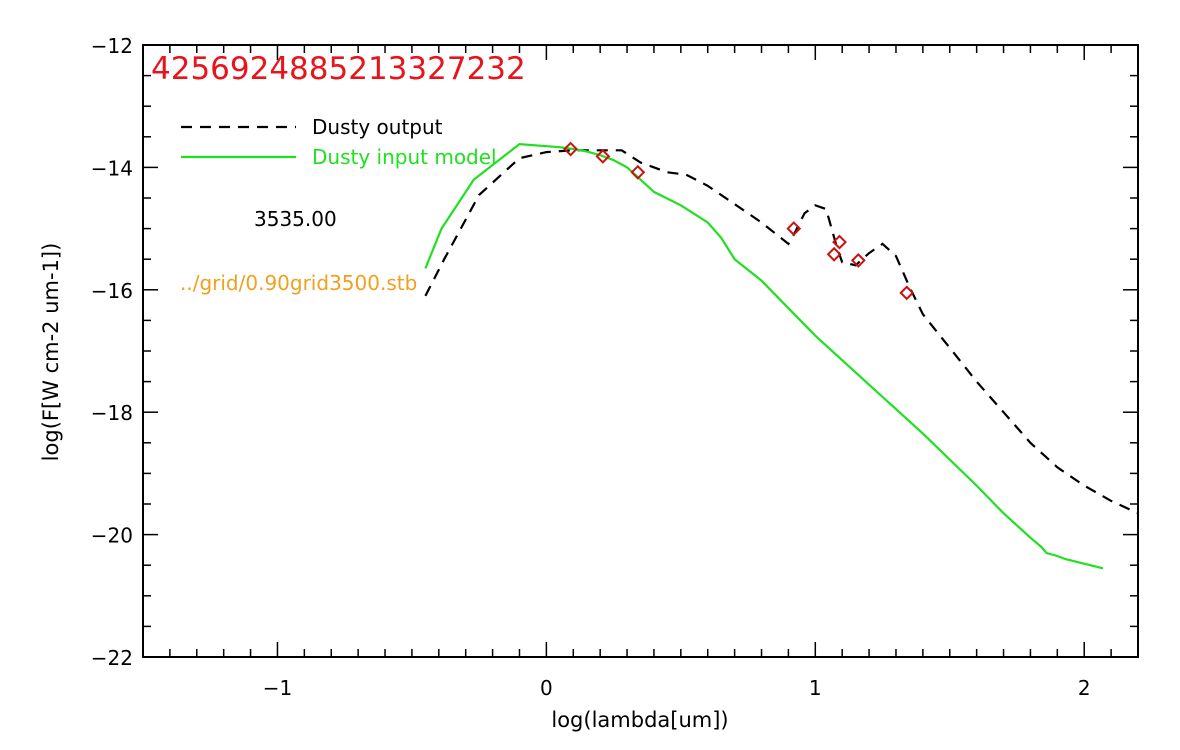 The image size is (1180, 750). What do you see at coordinates (112, 658) in the screenshot?
I see `y-tick-label: −22` at bounding box center [112, 658].